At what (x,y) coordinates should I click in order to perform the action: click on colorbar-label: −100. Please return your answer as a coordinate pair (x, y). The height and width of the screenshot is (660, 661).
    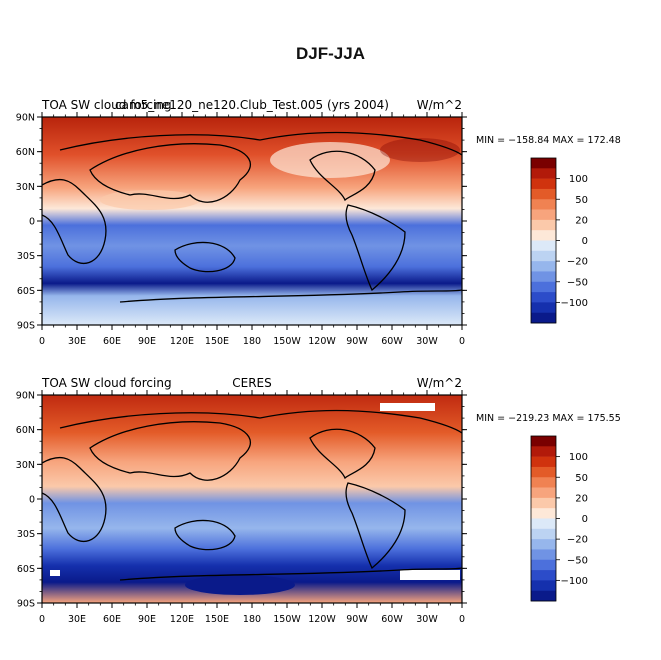
    Looking at the image, I should click on (574, 303).